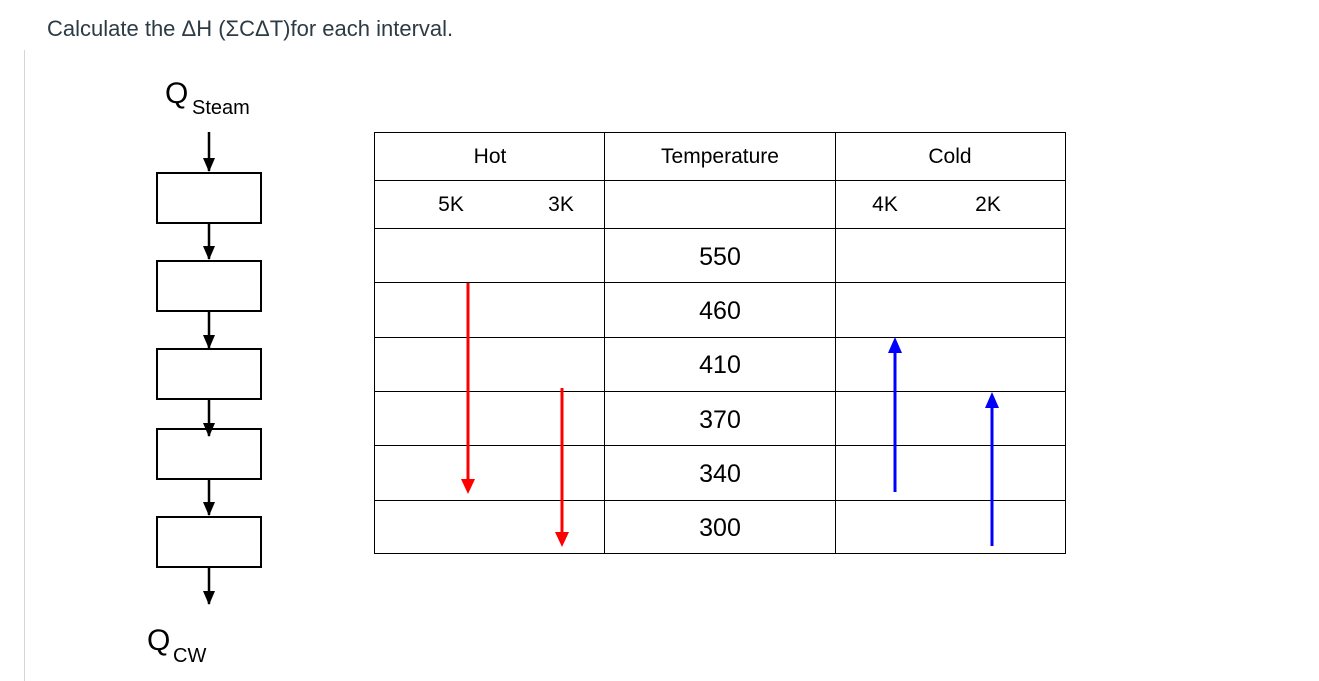  What do you see at coordinates (988, 204) in the screenshot?
I see `cold-stream-label-2k: 2K` at bounding box center [988, 204].